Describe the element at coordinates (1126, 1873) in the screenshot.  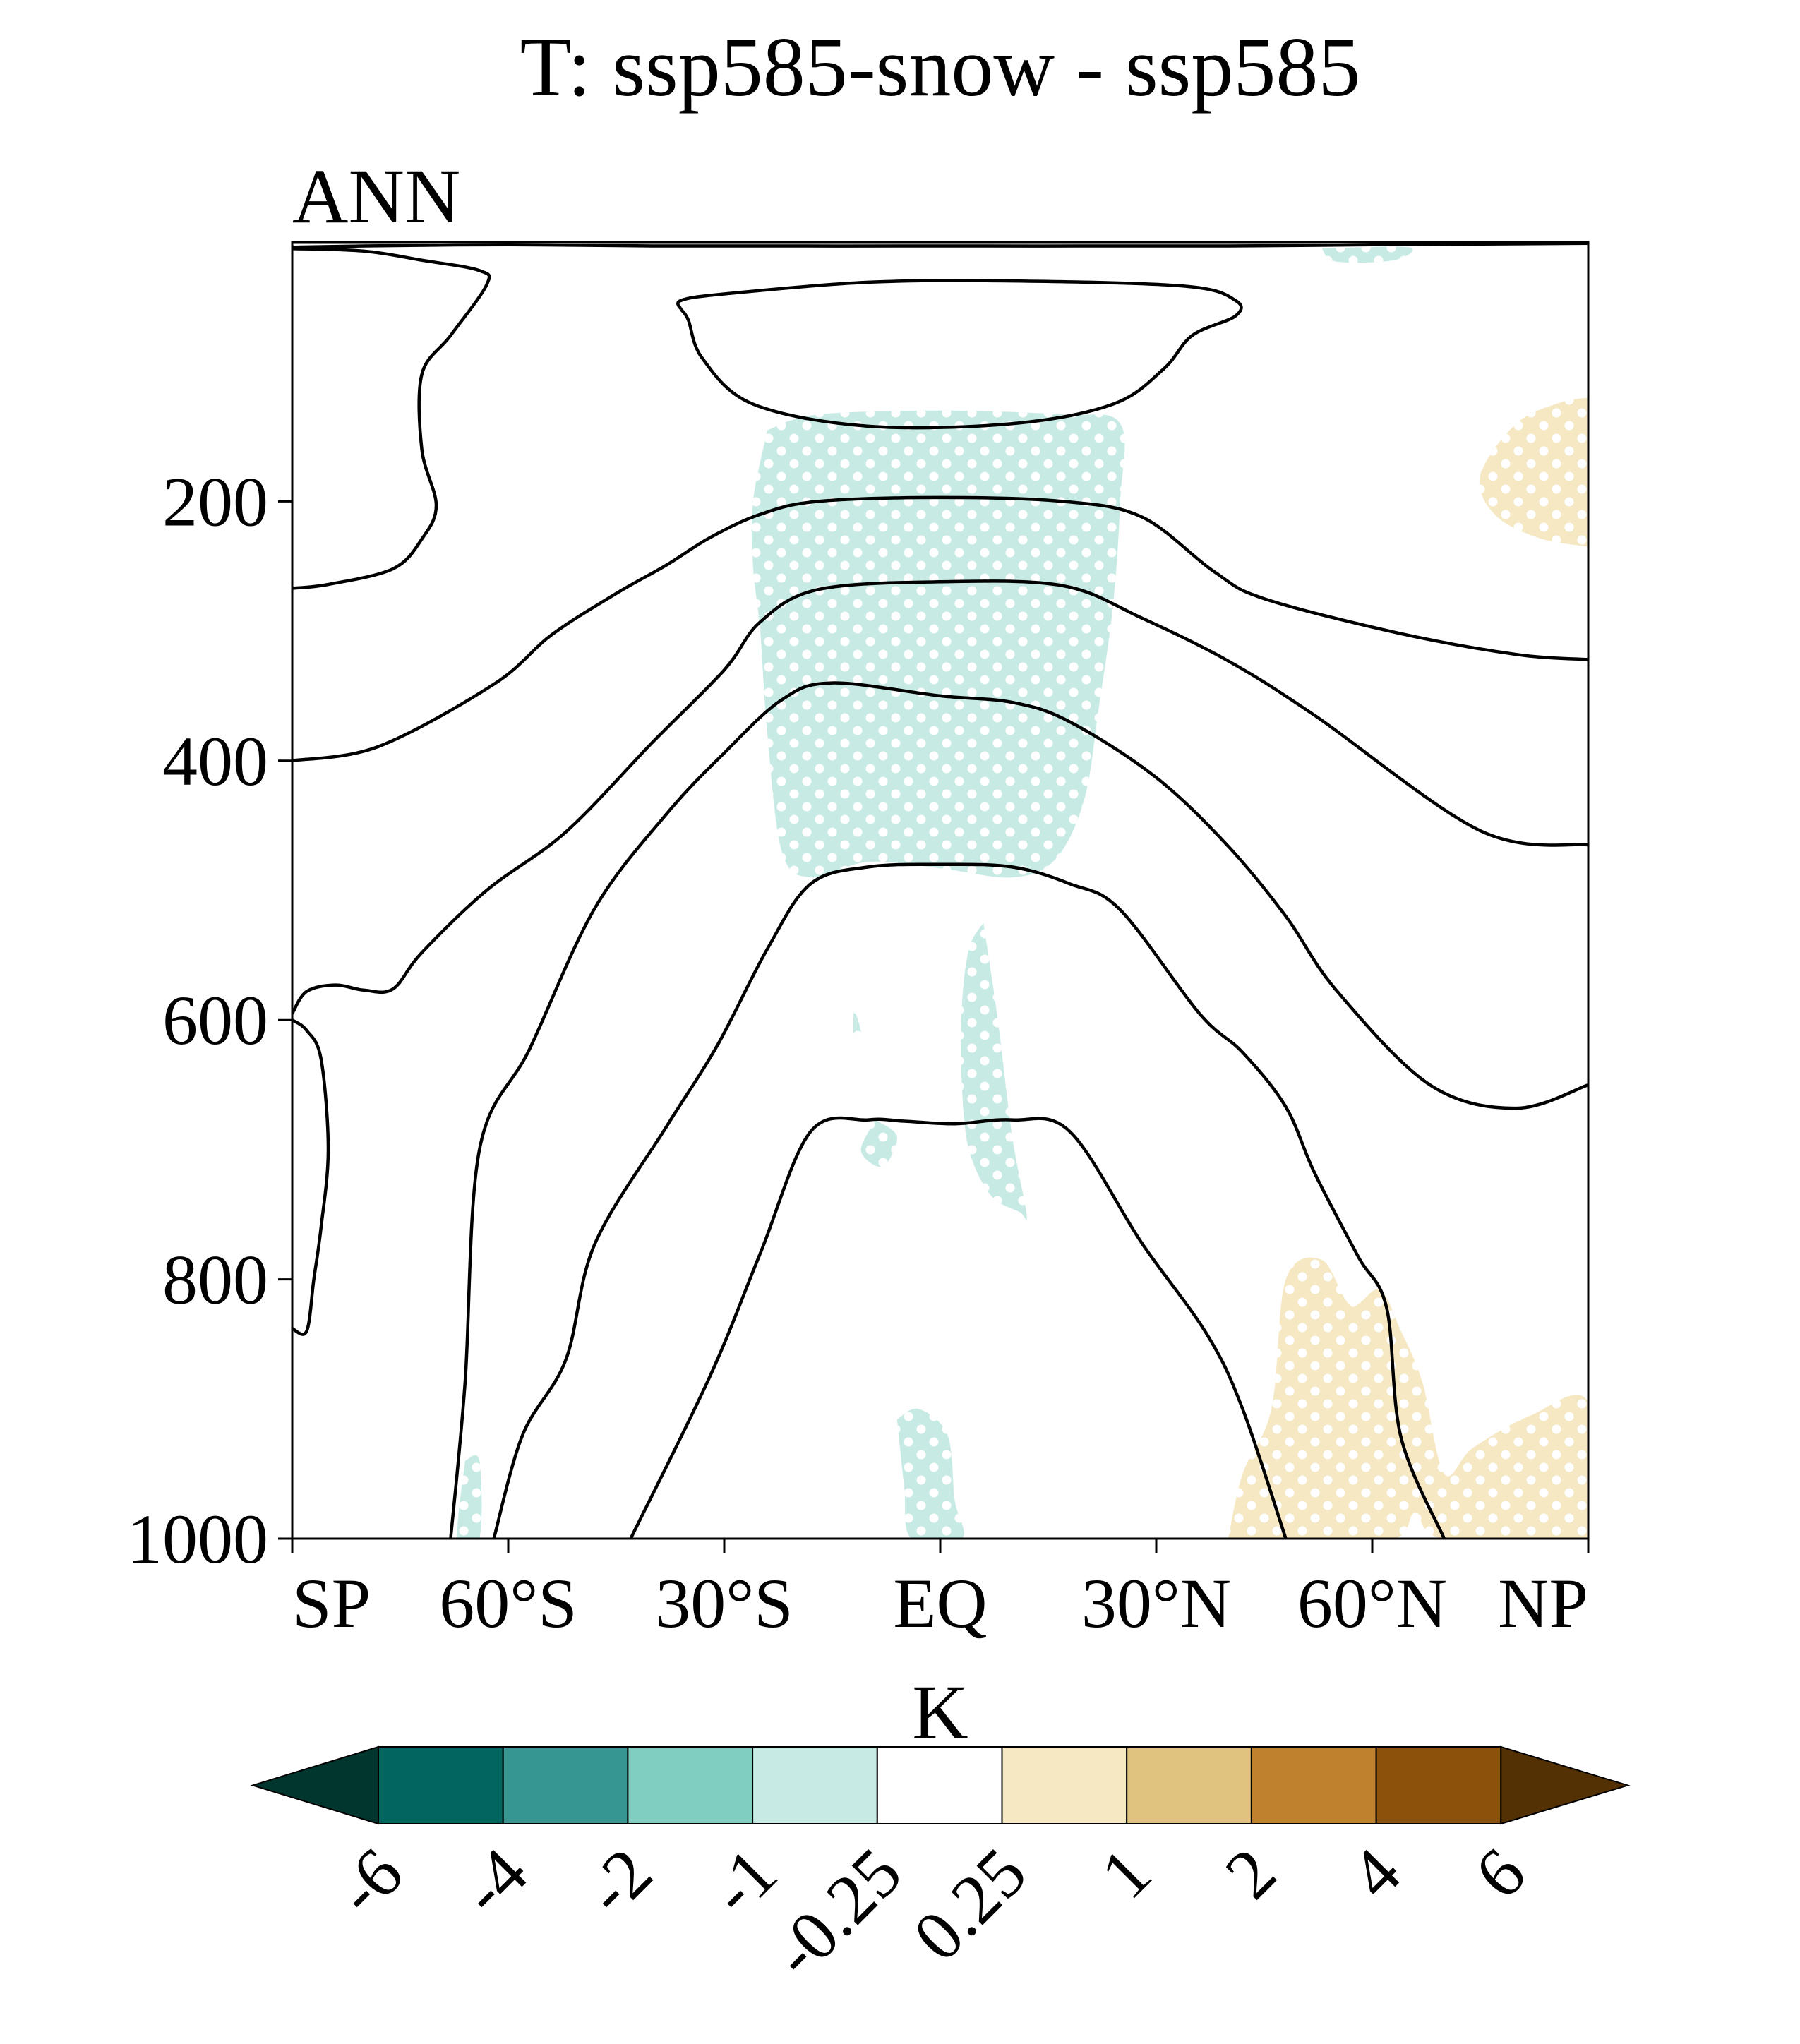
I see `colorbar-level-label: 1` at that location.